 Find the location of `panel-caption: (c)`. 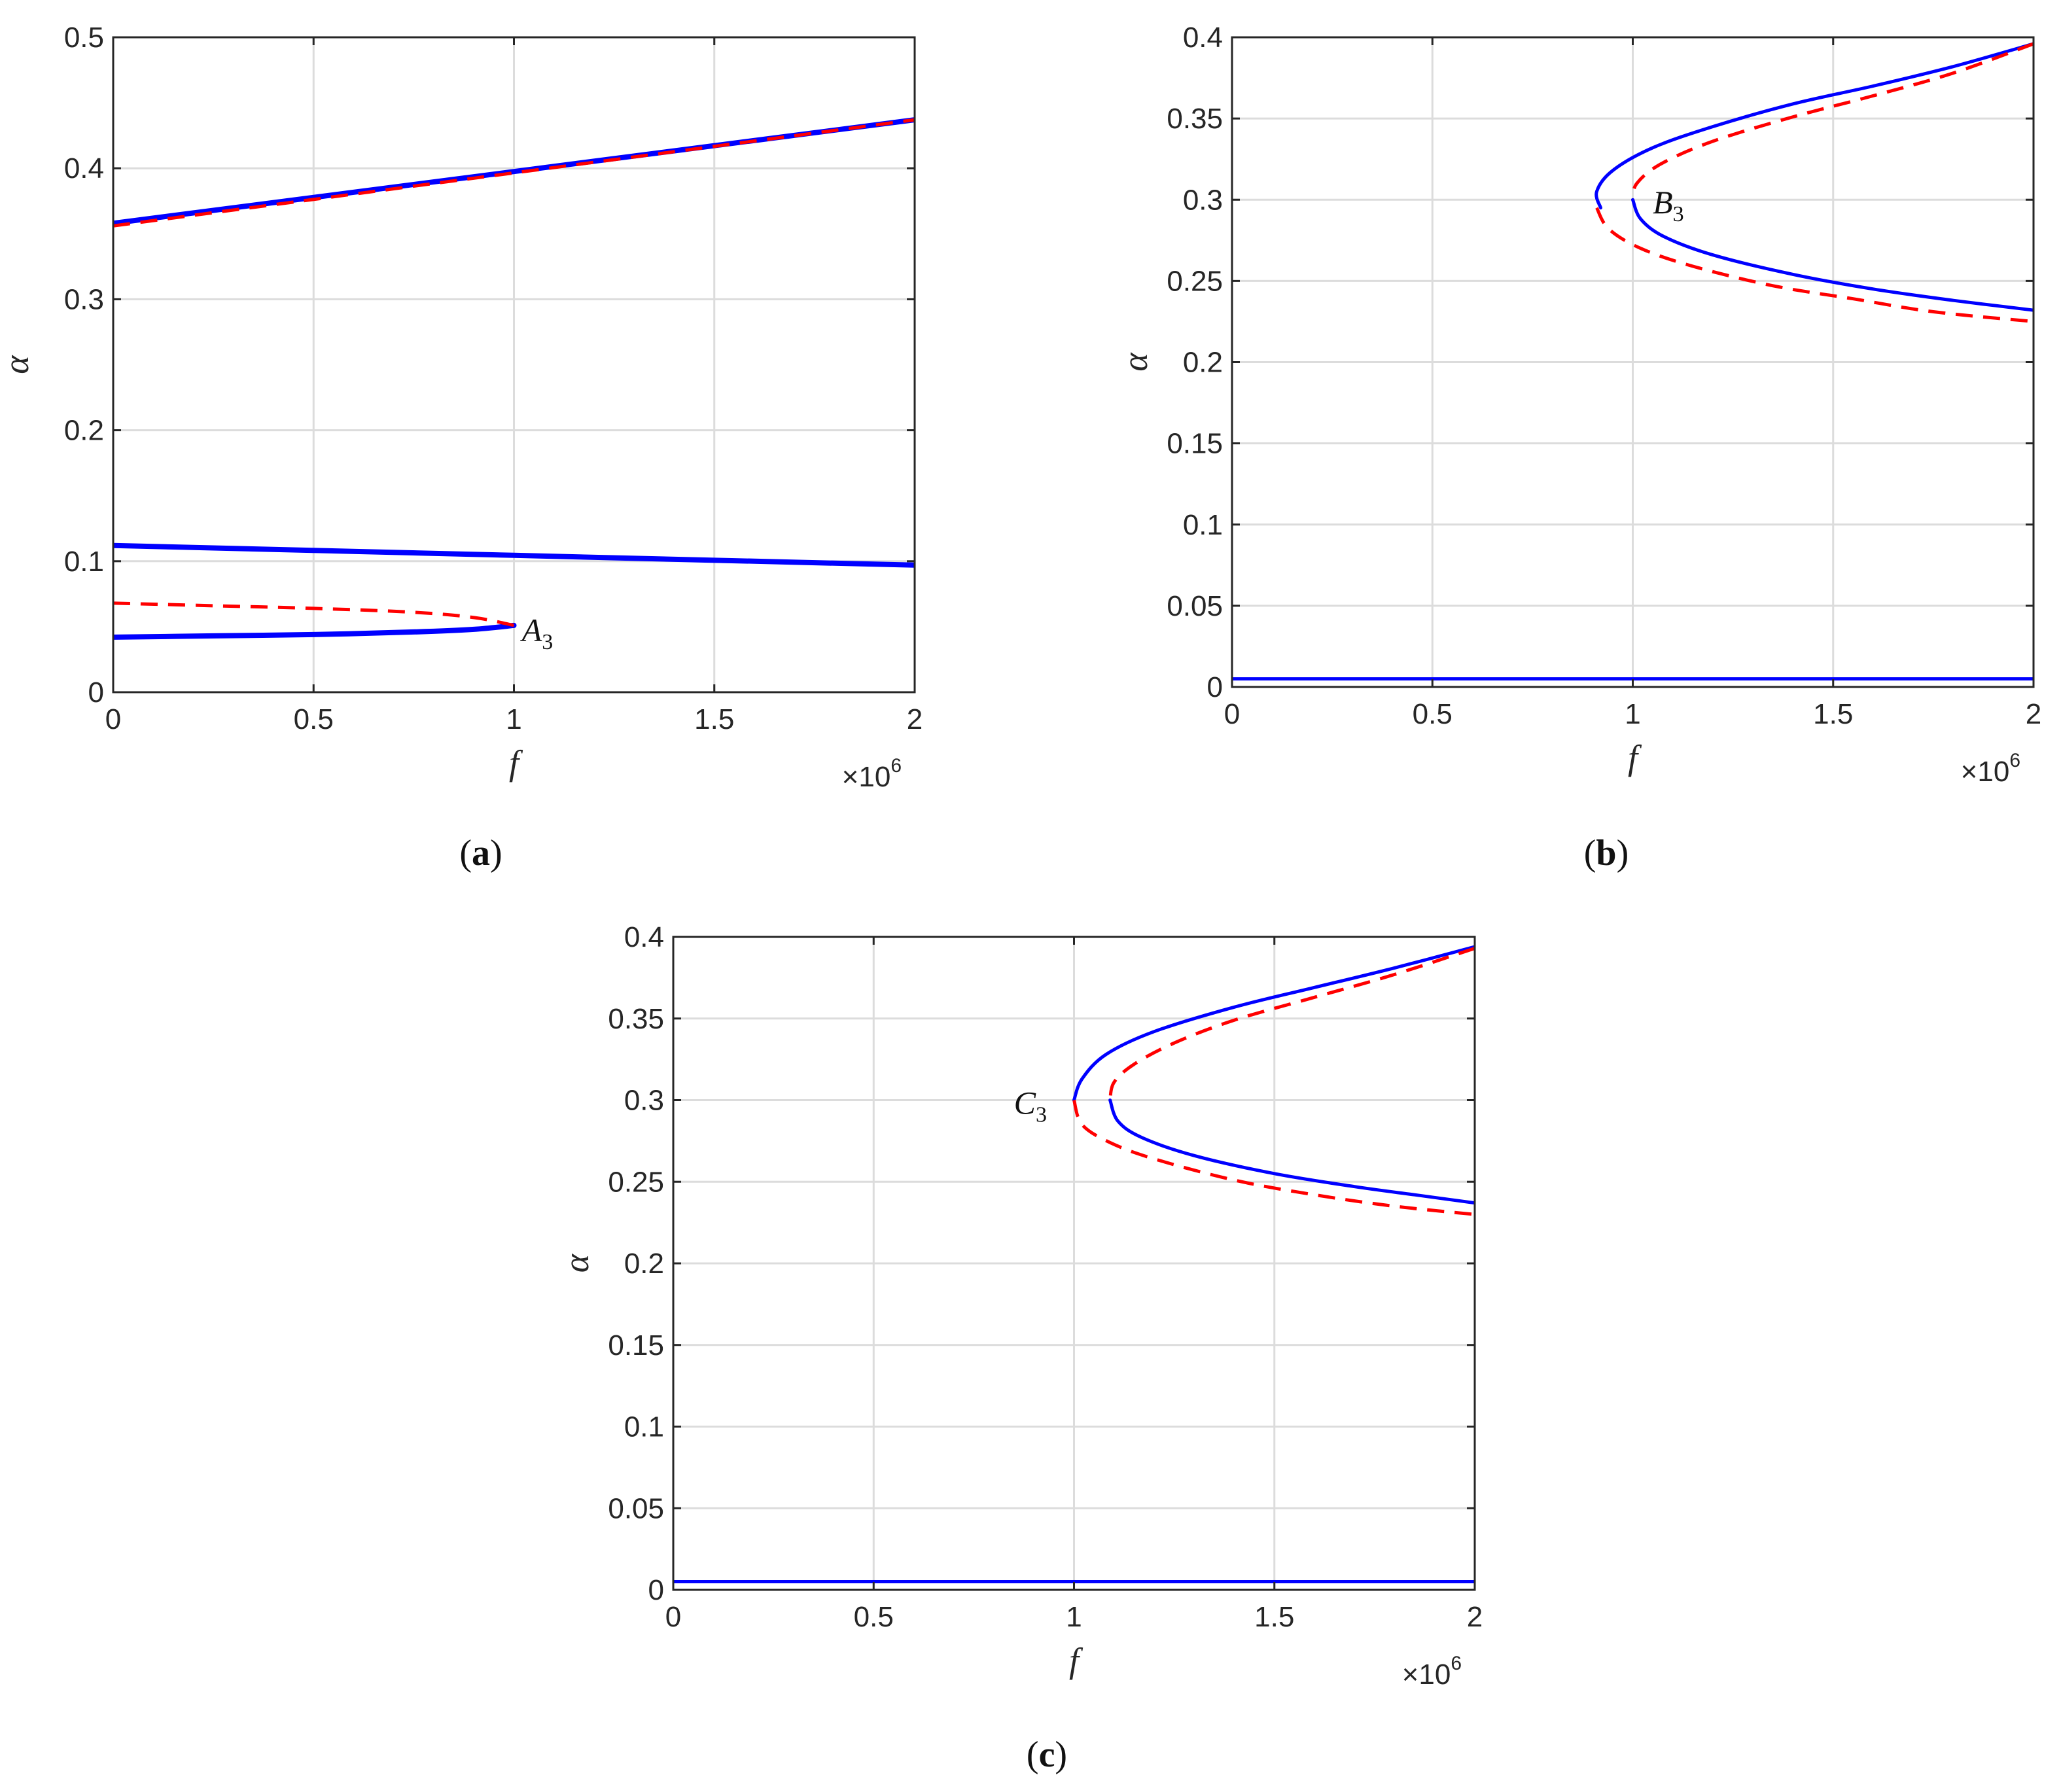

panel-caption: (c) is located at coordinates (1047, 1754).